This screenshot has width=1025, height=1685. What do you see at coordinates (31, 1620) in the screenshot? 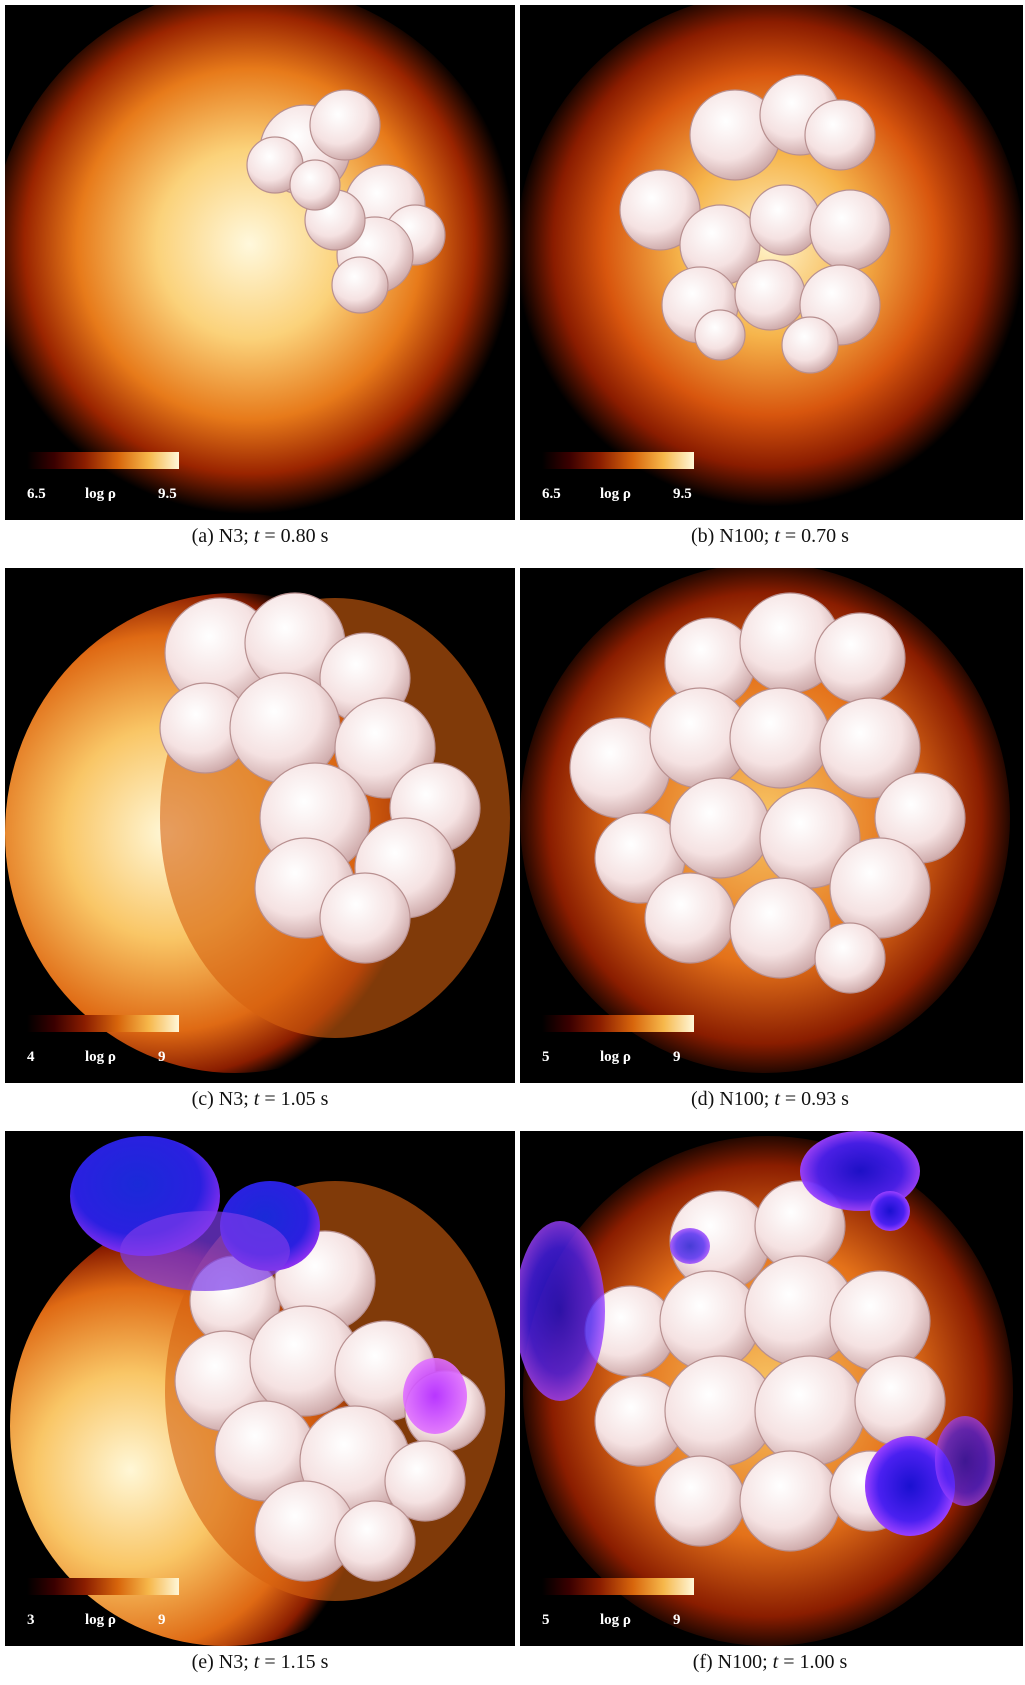
I see `colorbar-min: 3` at bounding box center [31, 1620].